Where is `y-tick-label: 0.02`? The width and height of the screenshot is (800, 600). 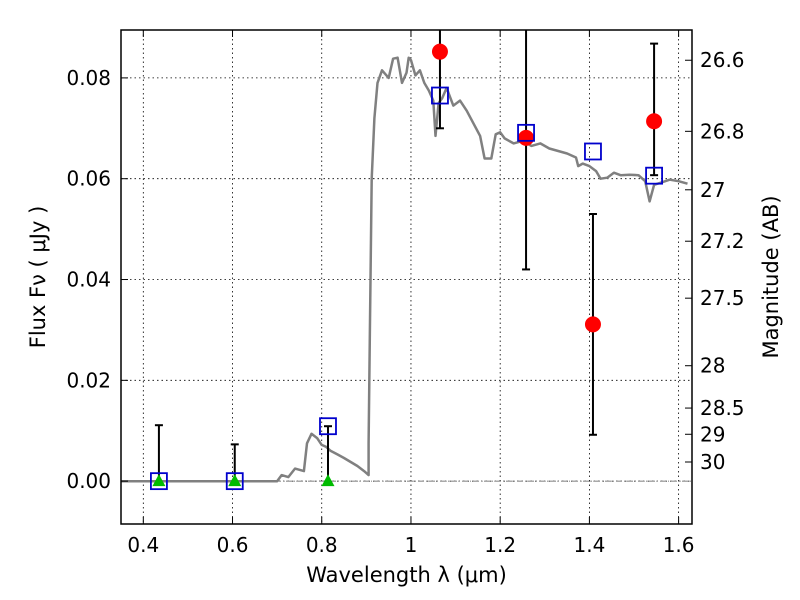 y-tick-label: 0.02 is located at coordinates (88, 380).